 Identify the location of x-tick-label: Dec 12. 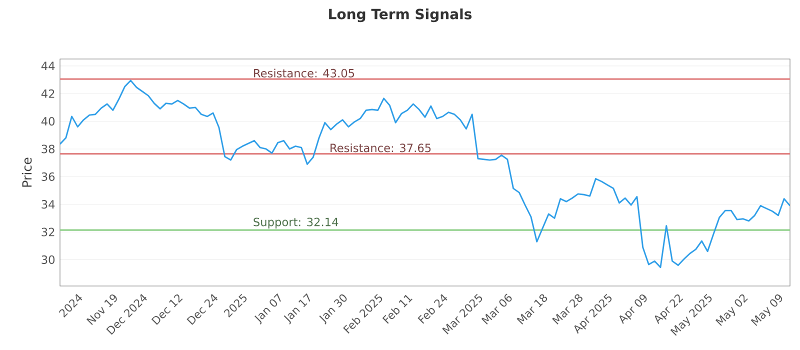
(167, 309).